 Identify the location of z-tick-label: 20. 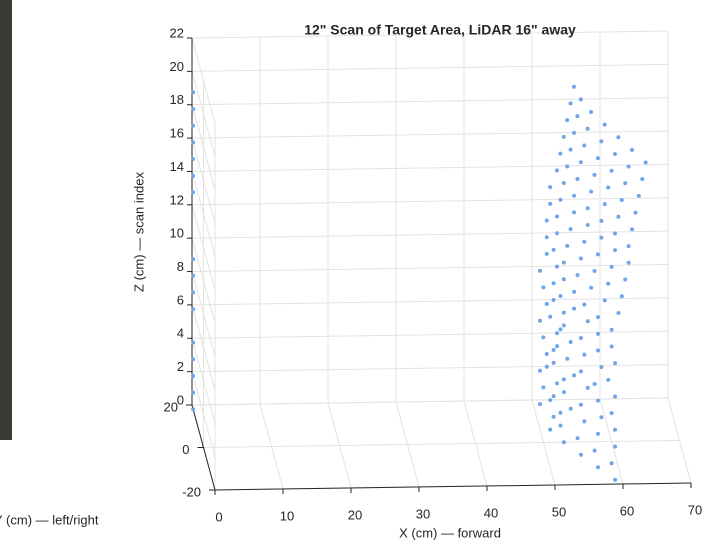
(177, 66).